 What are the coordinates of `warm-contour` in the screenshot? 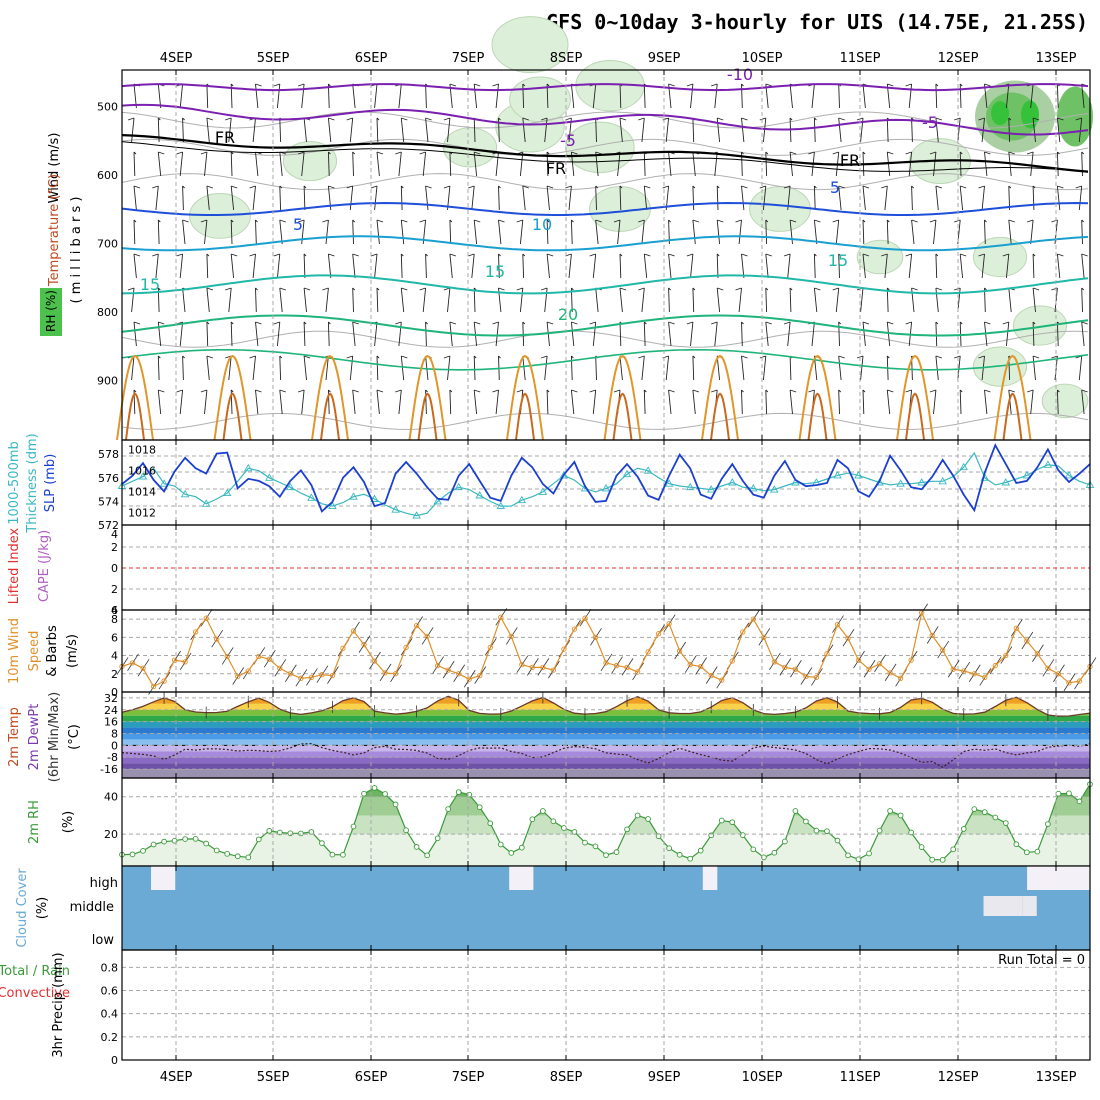 It's located at (1012, 397).